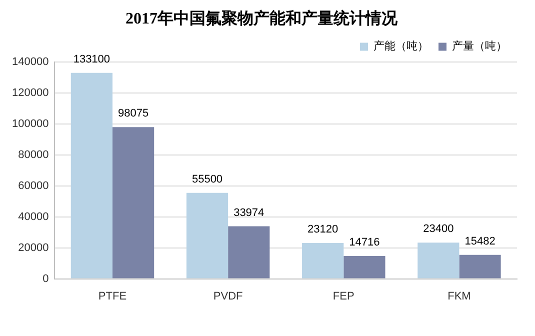  What do you see at coordinates (30, 93) in the screenshot?
I see `y-tick-label: 120000` at bounding box center [30, 93].